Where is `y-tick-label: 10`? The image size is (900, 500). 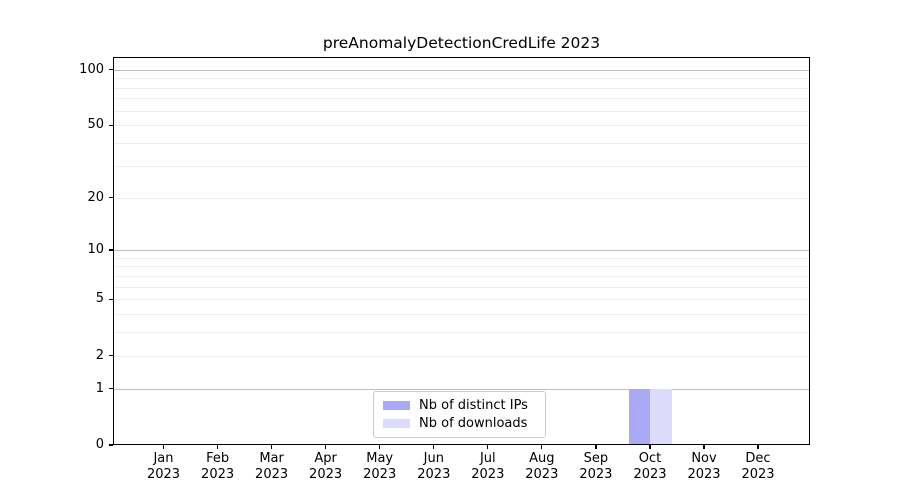 y-tick-label: 10 is located at coordinates (95, 250).